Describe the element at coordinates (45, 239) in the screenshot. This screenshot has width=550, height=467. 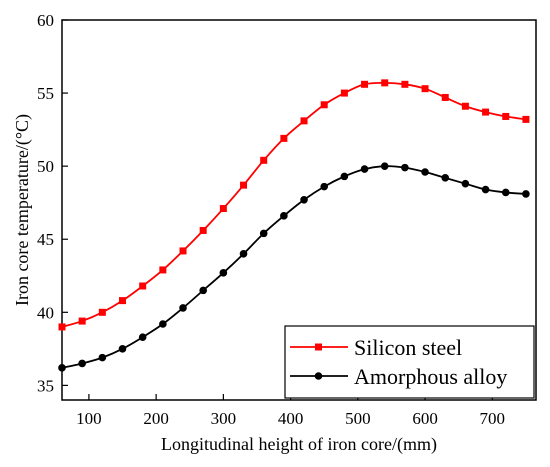
I see `y-tick-label: 45` at that location.